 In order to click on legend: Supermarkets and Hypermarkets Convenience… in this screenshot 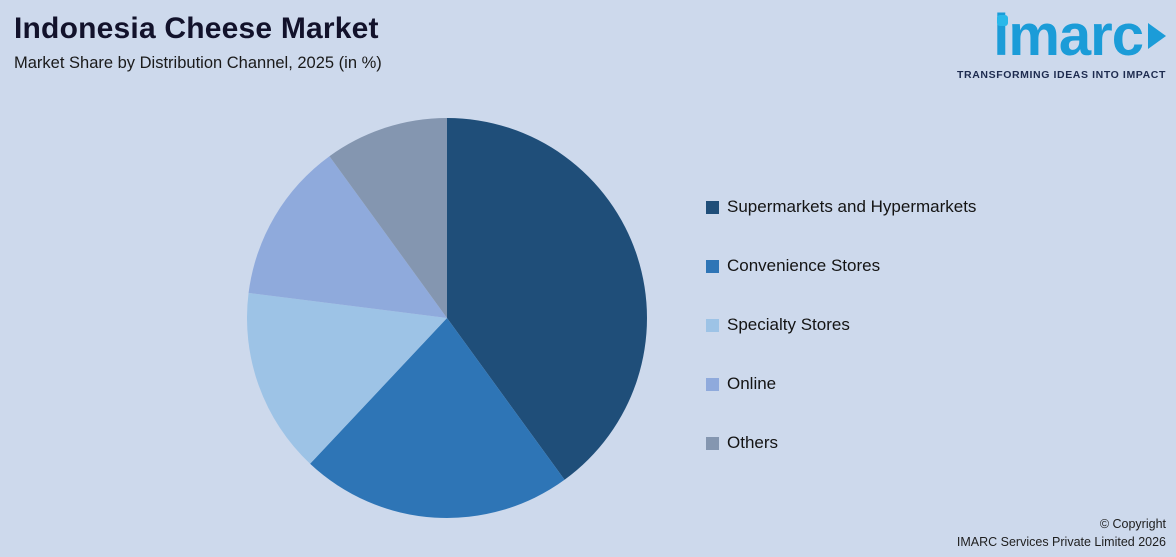, I will do `click(841, 325)`.